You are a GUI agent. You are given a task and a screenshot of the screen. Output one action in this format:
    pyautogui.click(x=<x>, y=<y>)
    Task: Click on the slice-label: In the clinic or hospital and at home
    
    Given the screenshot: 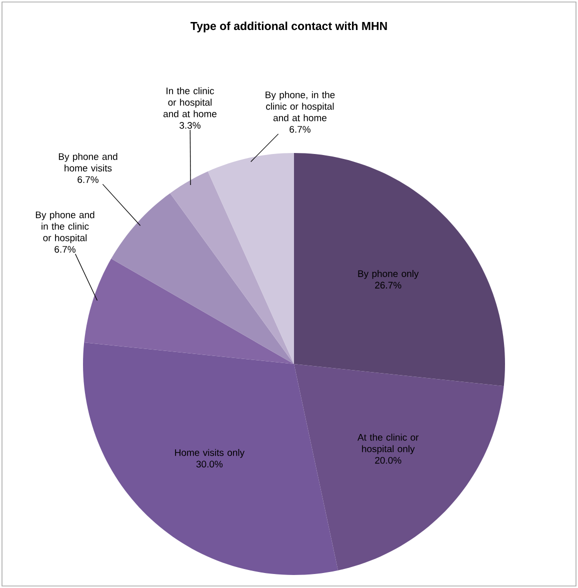 What is the action you would take?
    pyautogui.click(x=189, y=102)
    